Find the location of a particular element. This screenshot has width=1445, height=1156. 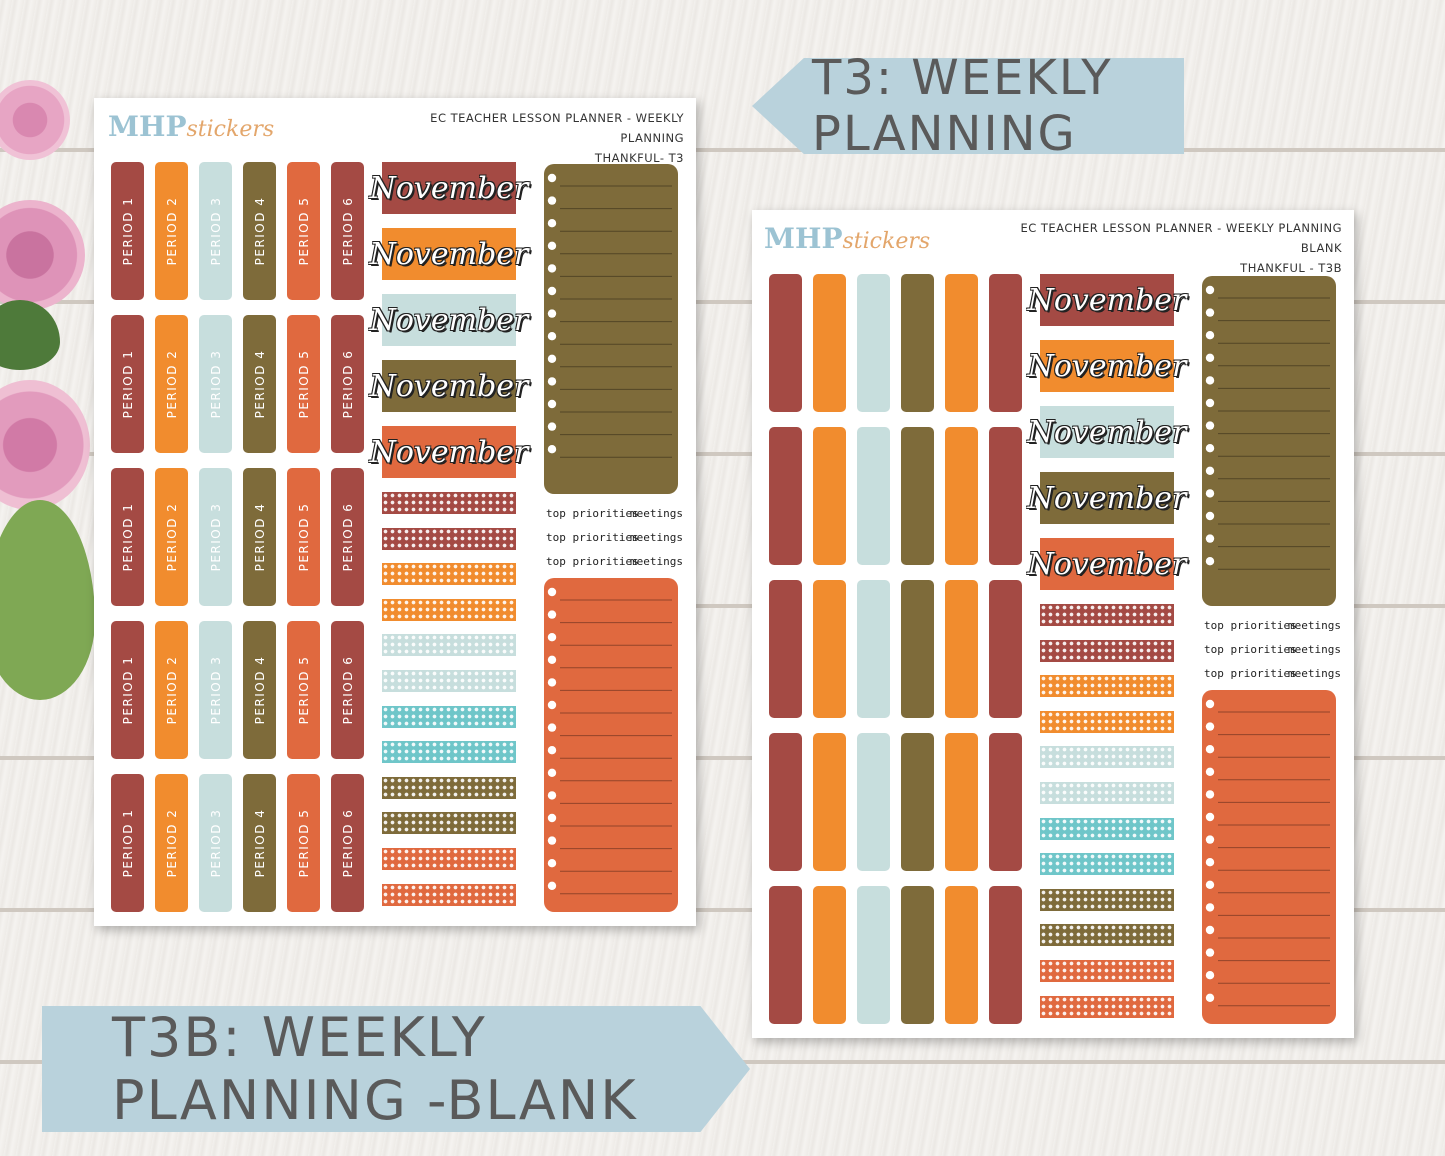

sheet2-logo: MHPstickers is located at coordinates (847, 238).